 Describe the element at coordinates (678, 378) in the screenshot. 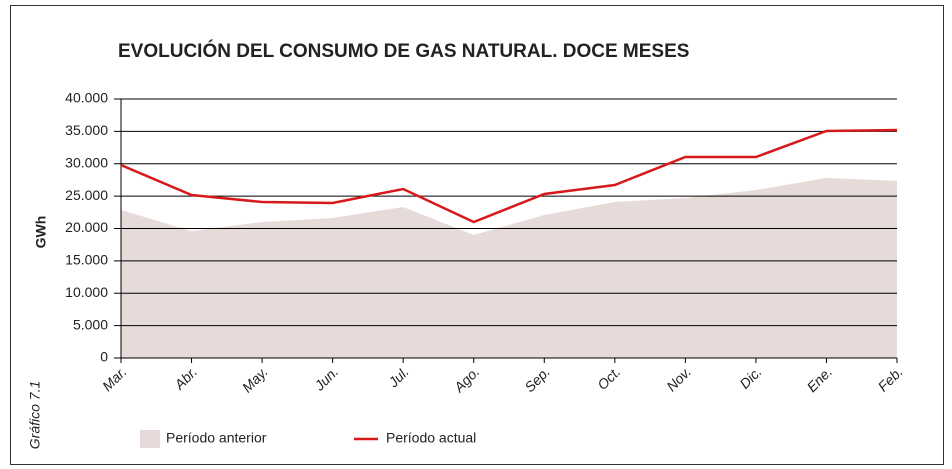

I see `x-tick-label: Nov.` at that location.